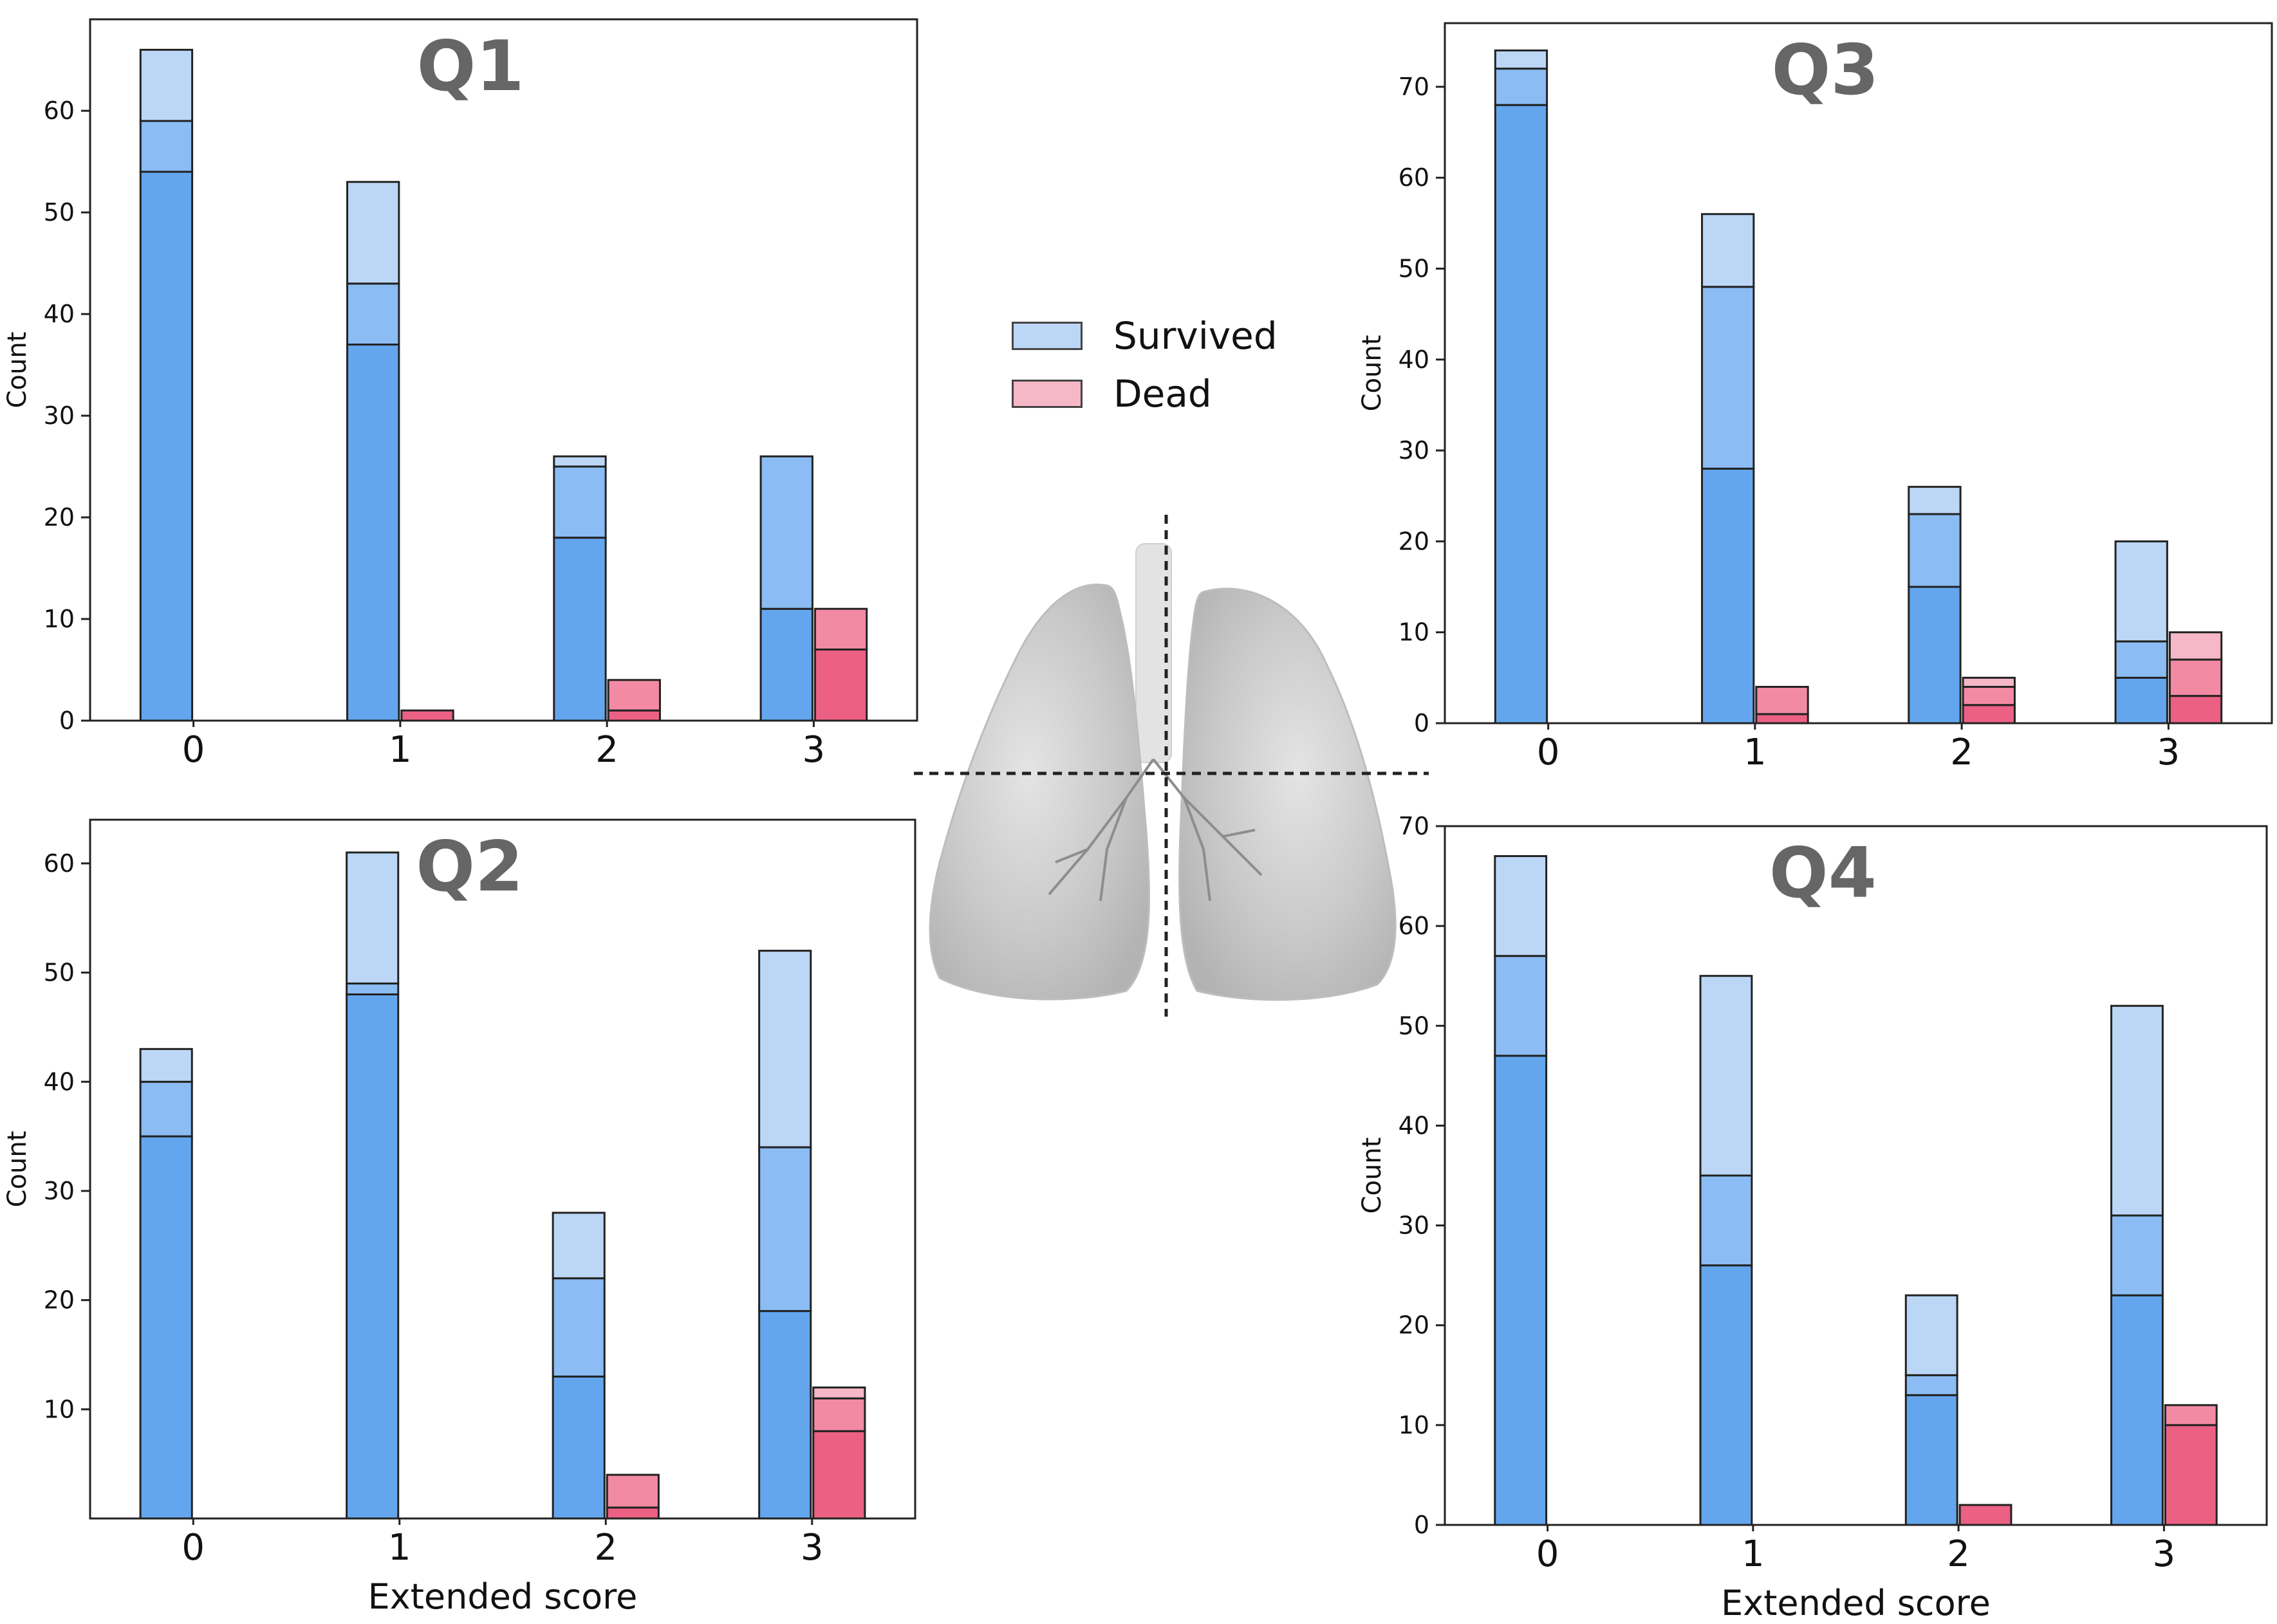  Describe the element at coordinates (1195, 336) in the screenshot. I see `legend-label-survived: Survived` at that location.